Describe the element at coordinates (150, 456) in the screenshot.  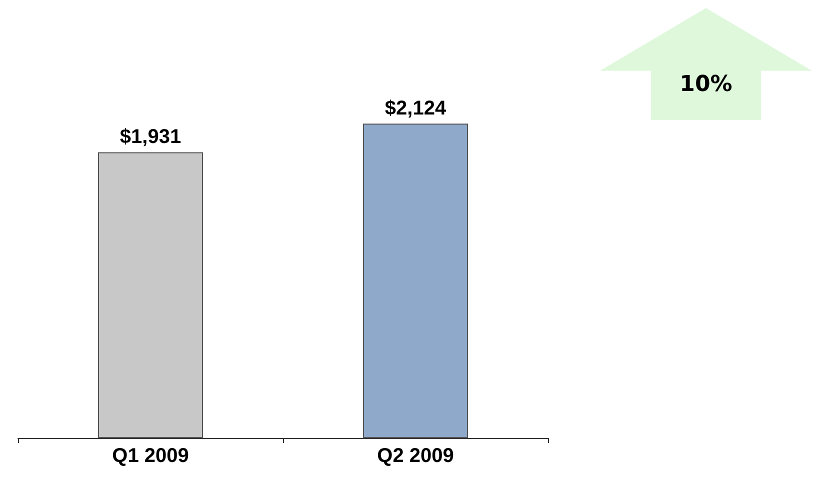
I see `x-tick-label: Q1 2009` at that location.